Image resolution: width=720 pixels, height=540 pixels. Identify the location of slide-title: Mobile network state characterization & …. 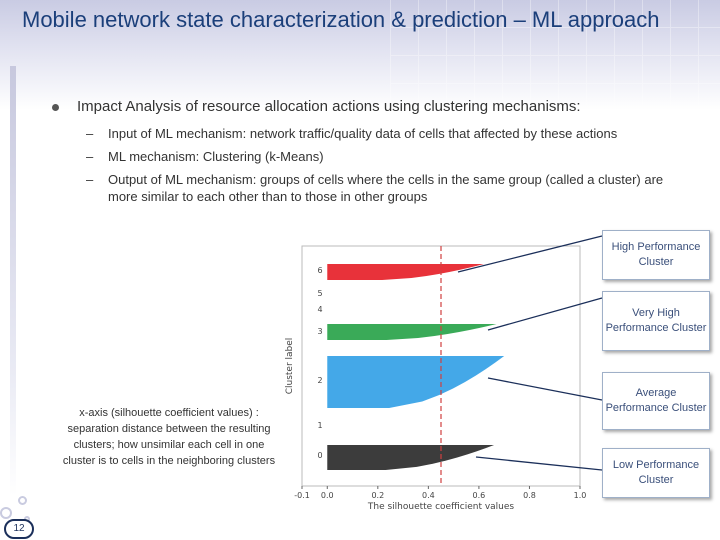
(341, 19).